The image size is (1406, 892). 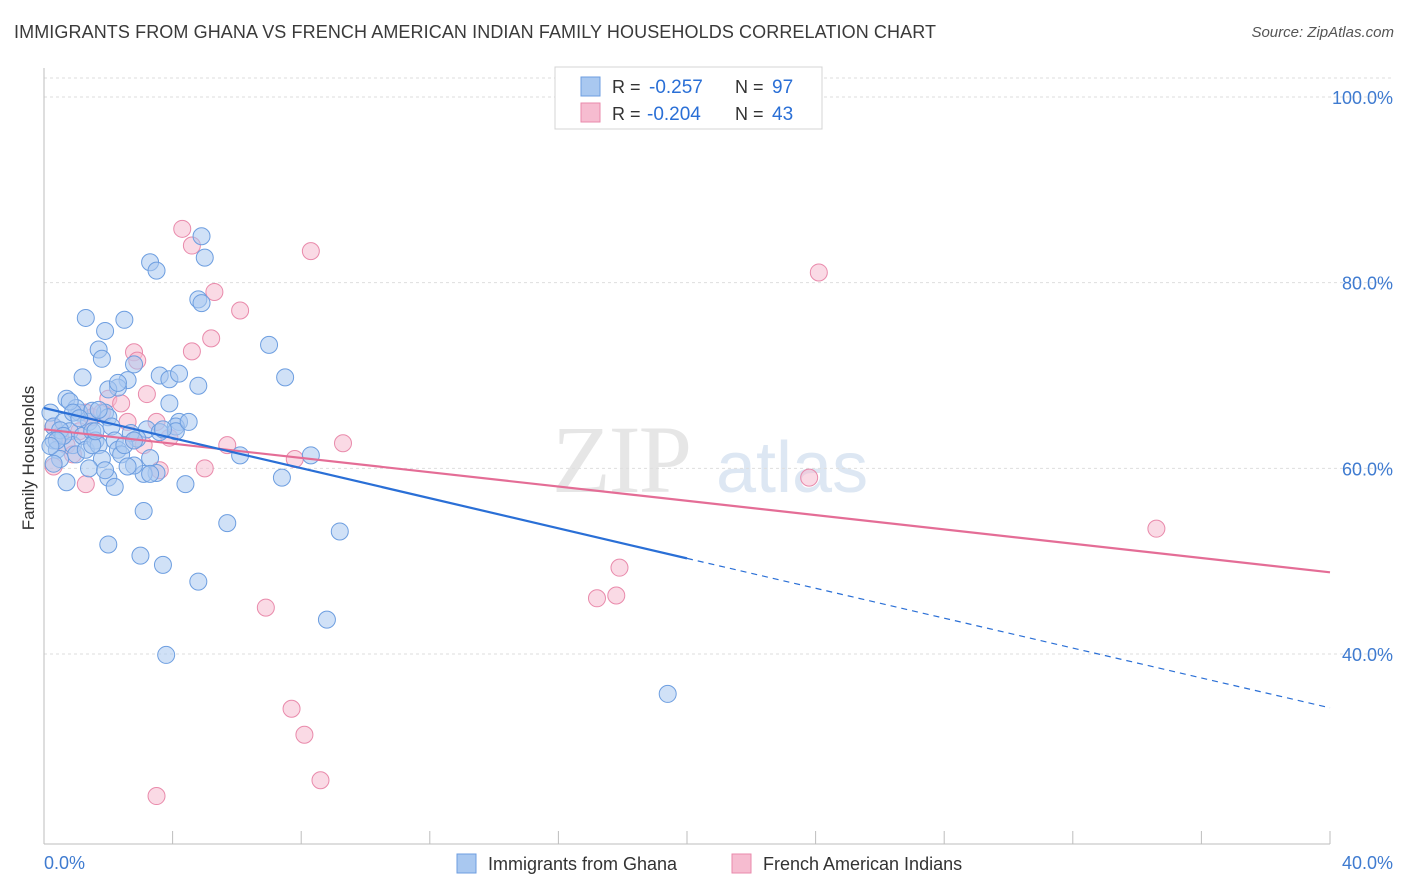 What do you see at coordinates (466, 863) in the screenshot?
I see `bottom-legend-swatch-ghana` at bounding box center [466, 863].